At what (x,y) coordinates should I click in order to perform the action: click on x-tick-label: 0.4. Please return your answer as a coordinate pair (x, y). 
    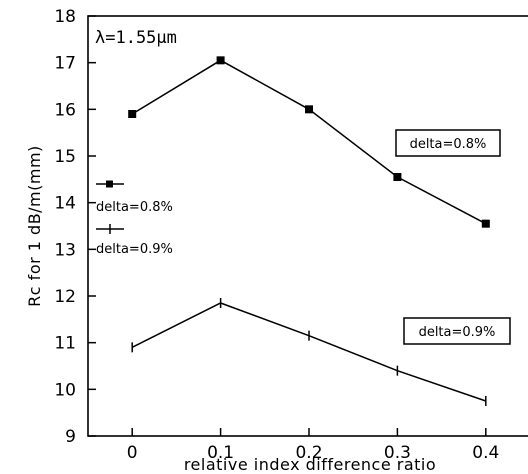
    Looking at the image, I should click on (485, 453).